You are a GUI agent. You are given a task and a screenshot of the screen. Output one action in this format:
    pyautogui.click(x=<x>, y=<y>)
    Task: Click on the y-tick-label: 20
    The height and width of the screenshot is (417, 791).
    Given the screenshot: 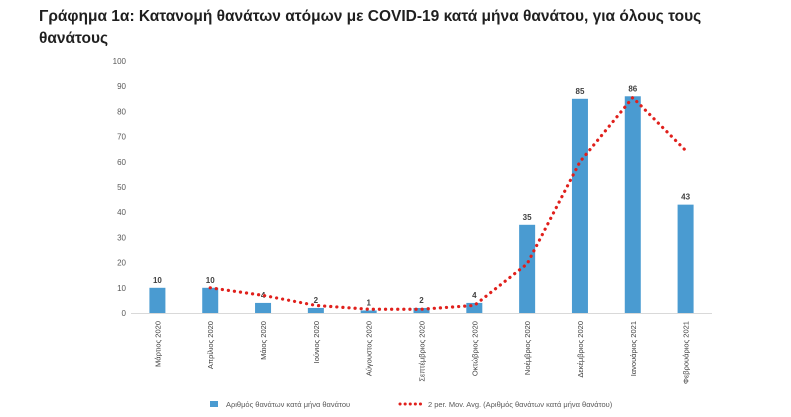 What is the action you would take?
    pyautogui.click(x=121, y=263)
    